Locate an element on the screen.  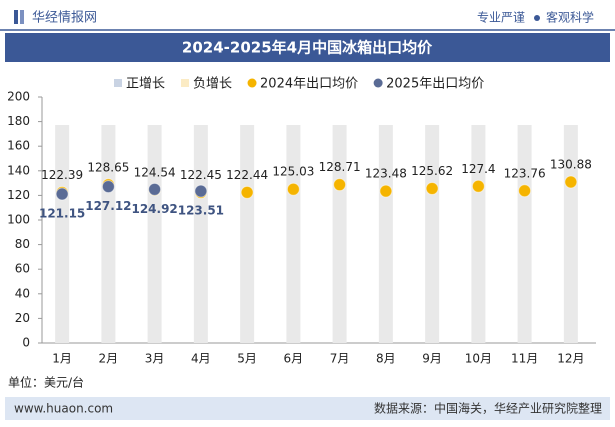
value-label: 122.39 is located at coordinates (62, 175).